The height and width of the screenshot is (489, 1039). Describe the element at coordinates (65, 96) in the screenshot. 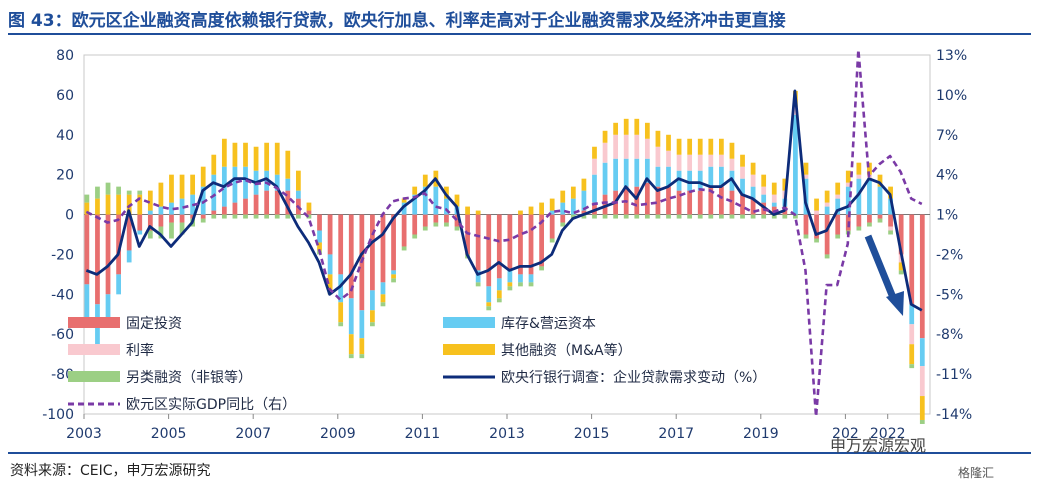

I see `y-left-tick-label: 60` at that location.